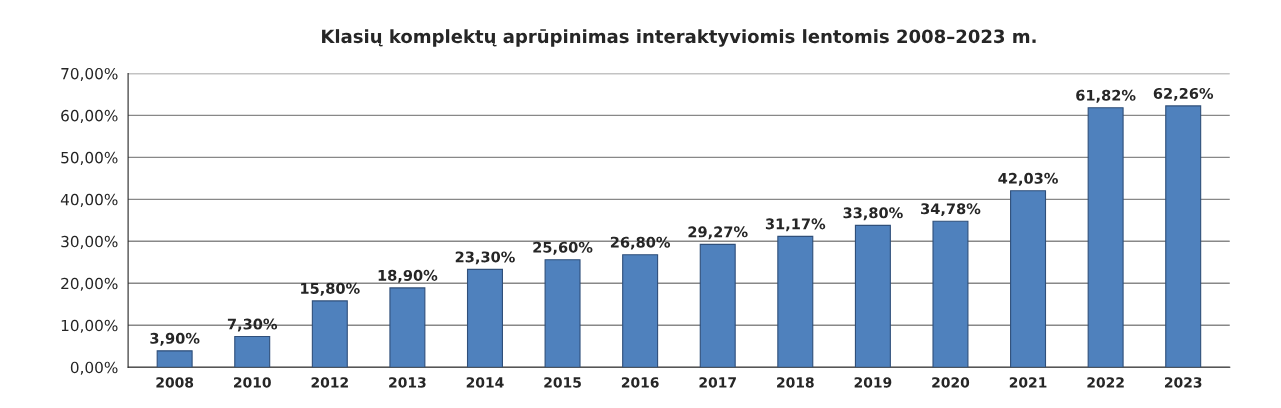  I want to click on x-tick-label: 2020, so click(951, 382).